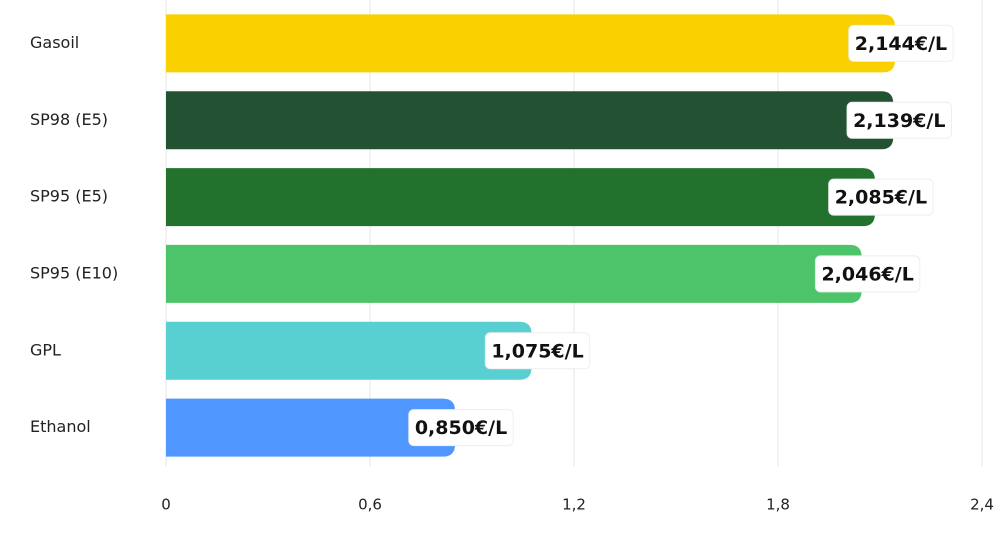  I want to click on x-tick-label: 1,2, so click(574, 505).